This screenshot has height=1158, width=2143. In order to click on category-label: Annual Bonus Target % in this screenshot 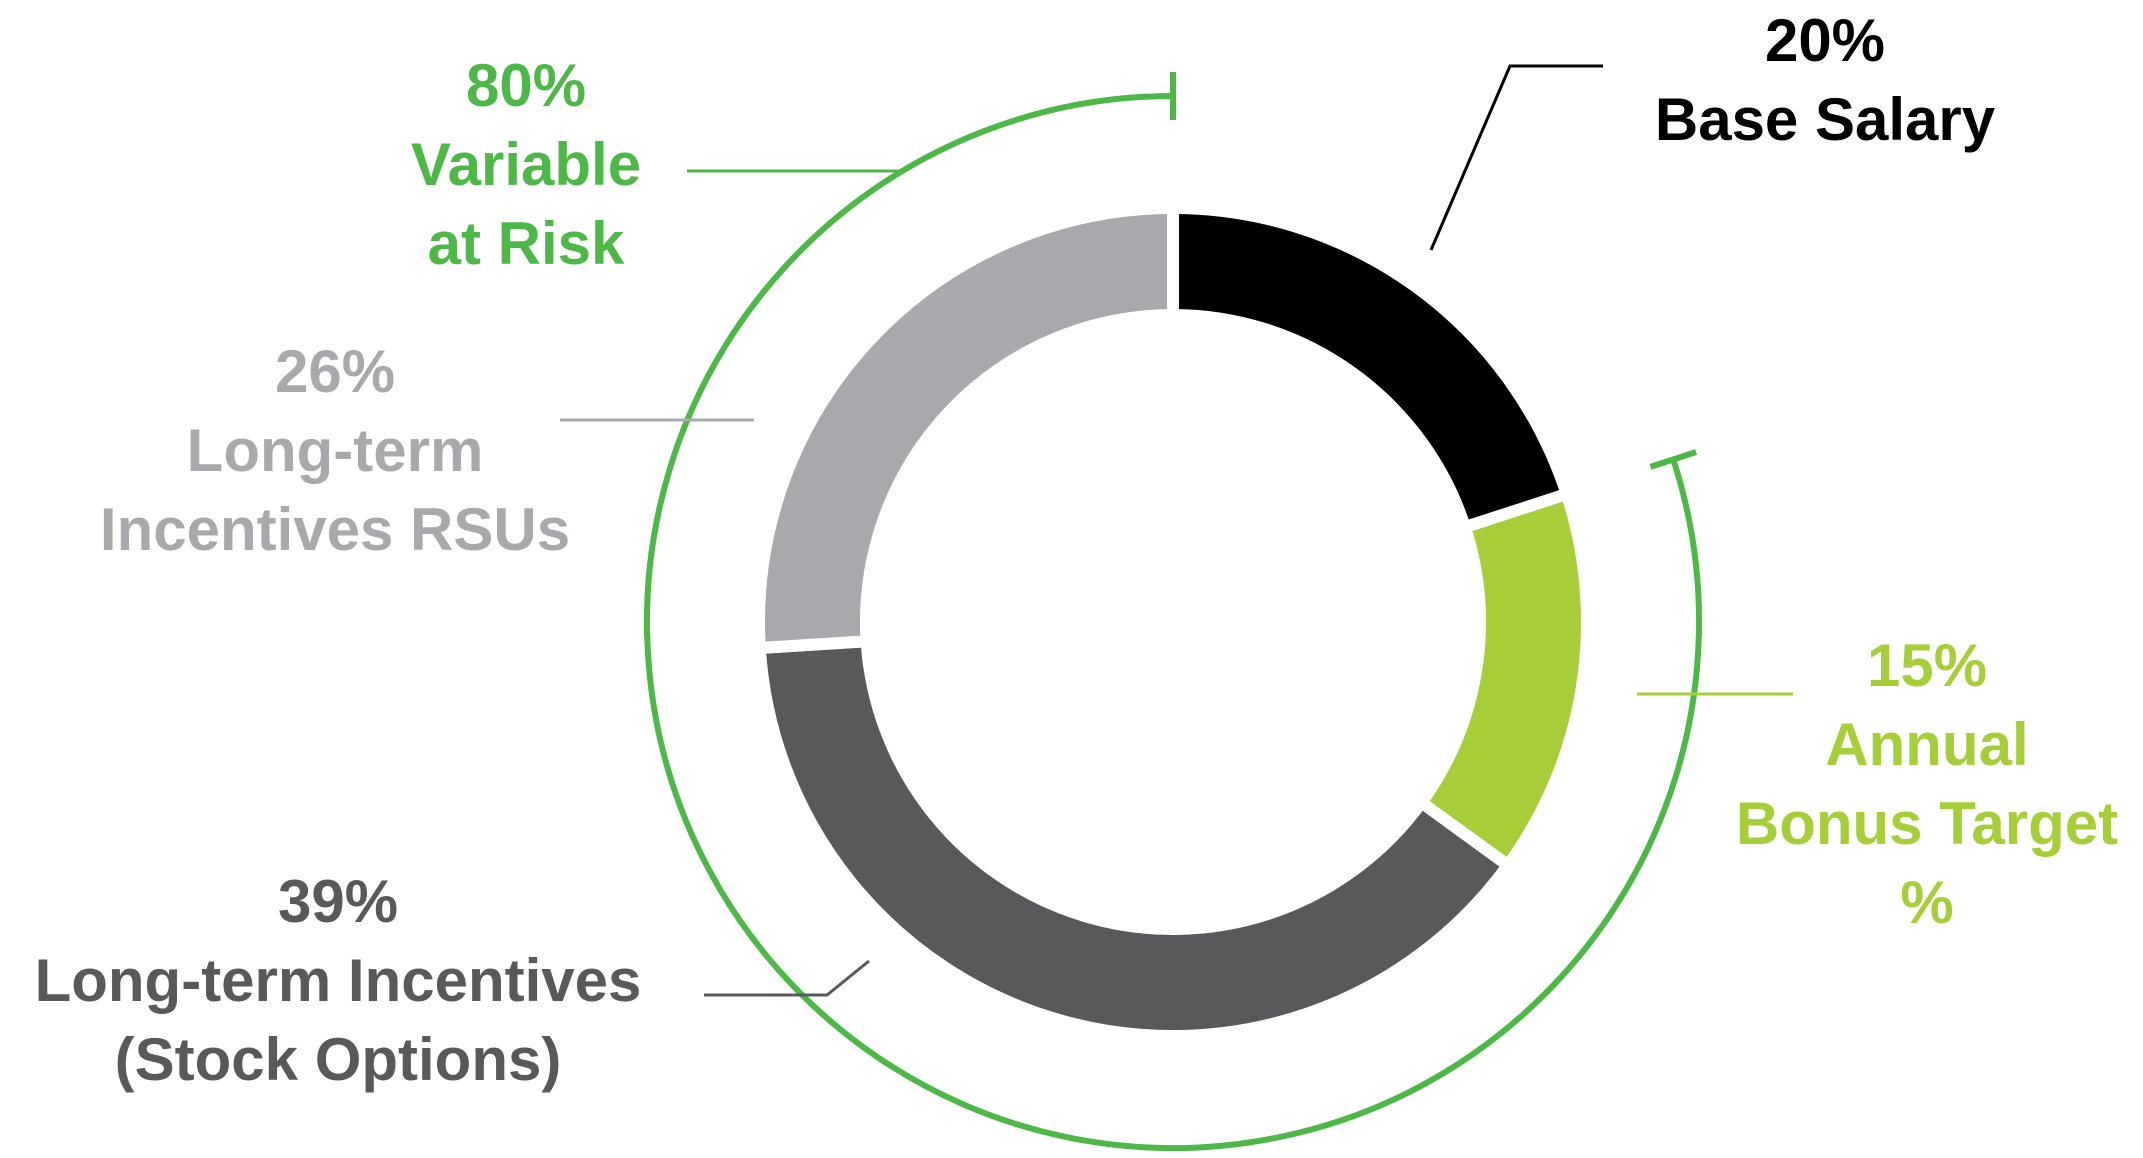, I will do `click(1927, 823)`.